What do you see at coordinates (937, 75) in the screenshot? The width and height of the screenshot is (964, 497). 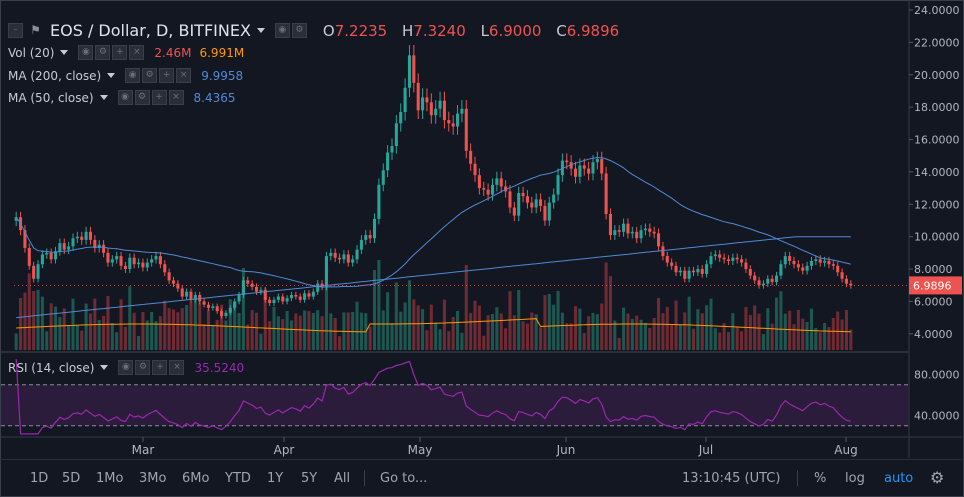 I see `price-tick-label: 20.0000` at bounding box center [937, 75].